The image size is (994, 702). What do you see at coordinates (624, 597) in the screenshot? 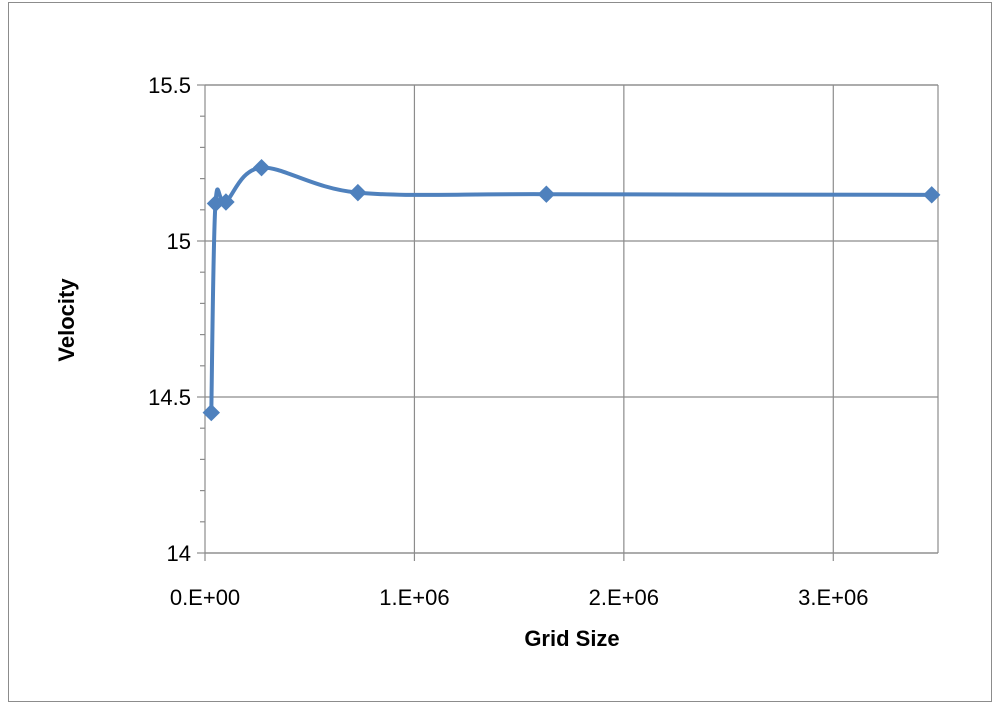
I see `x-tick-label: 2.E+06` at bounding box center [624, 597].